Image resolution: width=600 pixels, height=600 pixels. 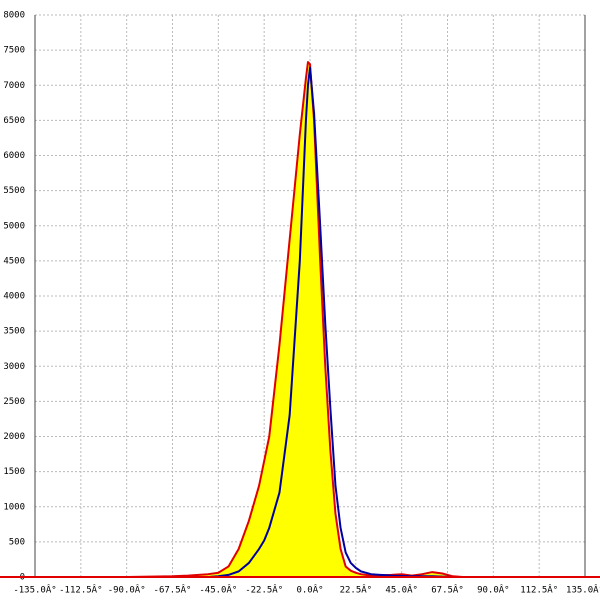 I want to click on x-tick-label: 22.5Â°, so click(x=356, y=590).